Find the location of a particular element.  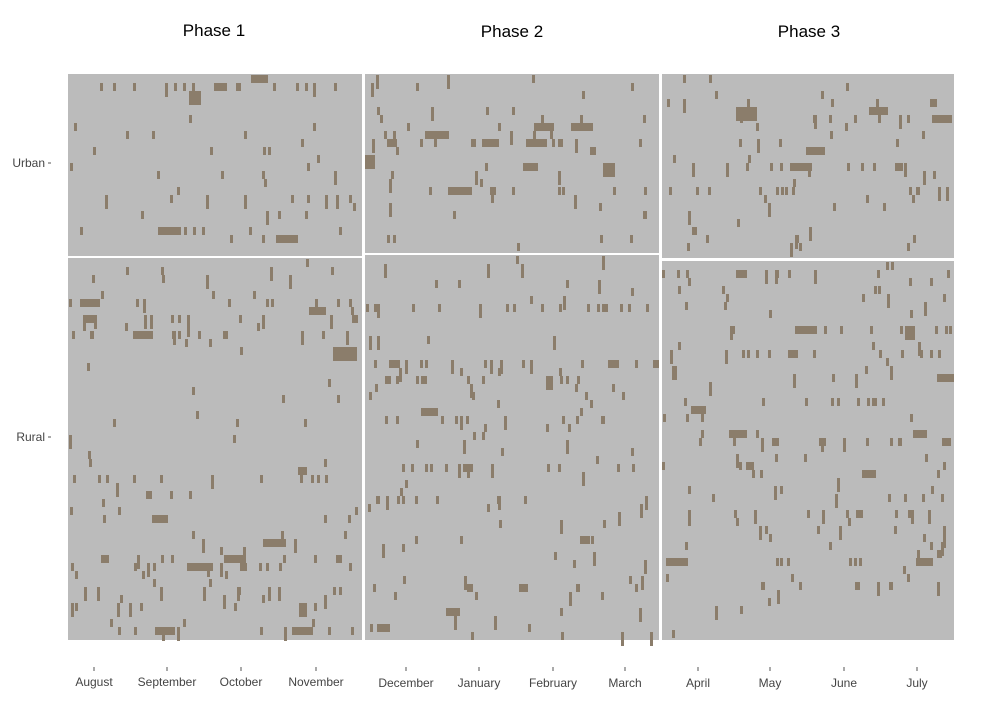

month-label-may: May is located at coordinates (770, 683).